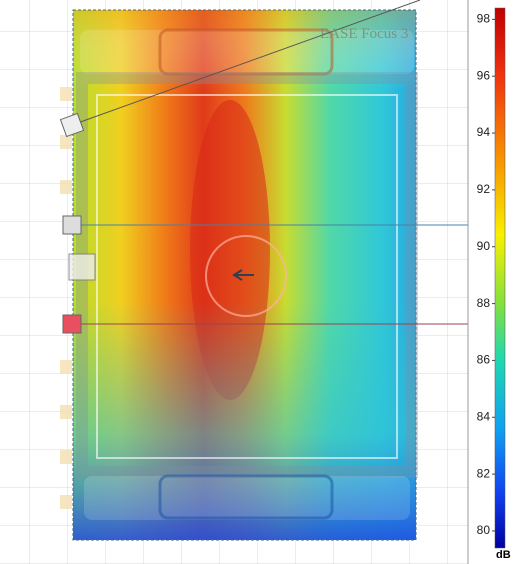 This screenshot has height=564, width=516. What do you see at coordinates (66, 298) in the screenshot?
I see `seat-markers` at bounding box center [66, 298].